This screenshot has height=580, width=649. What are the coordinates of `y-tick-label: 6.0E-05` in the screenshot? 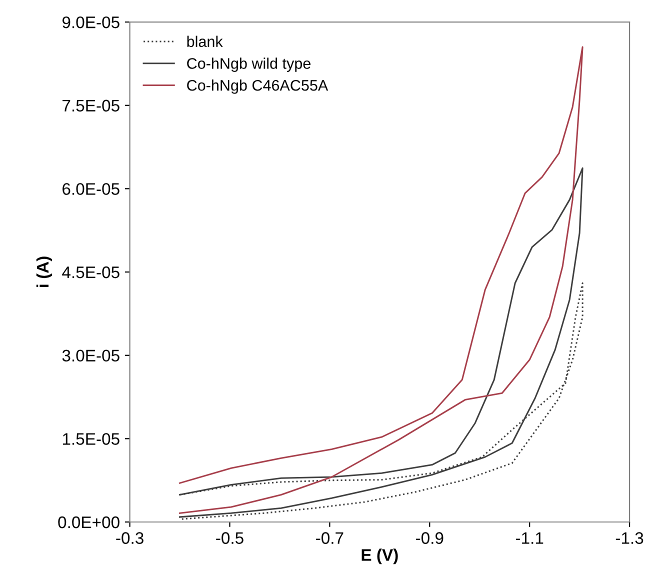 It's located at (91, 189).